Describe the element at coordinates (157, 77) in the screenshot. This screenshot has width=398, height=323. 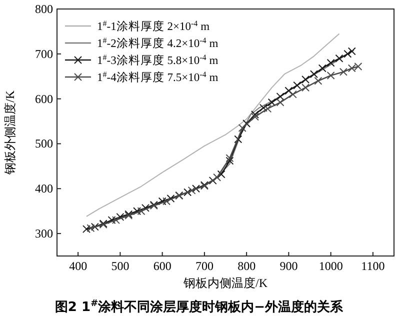
I see `legend-label: 1$^{#}$-4涂料厚度 7.5×10$^{-4}$ m` at that location.